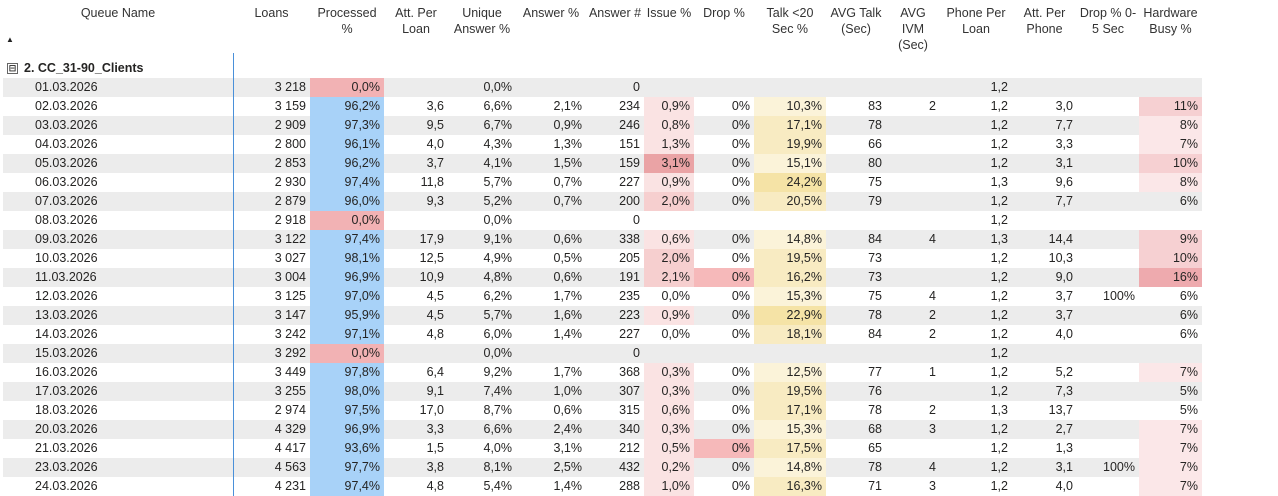 This screenshot has height=496, width=1278. I want to click on cell-issue: 1,3%, so click(669, 144).